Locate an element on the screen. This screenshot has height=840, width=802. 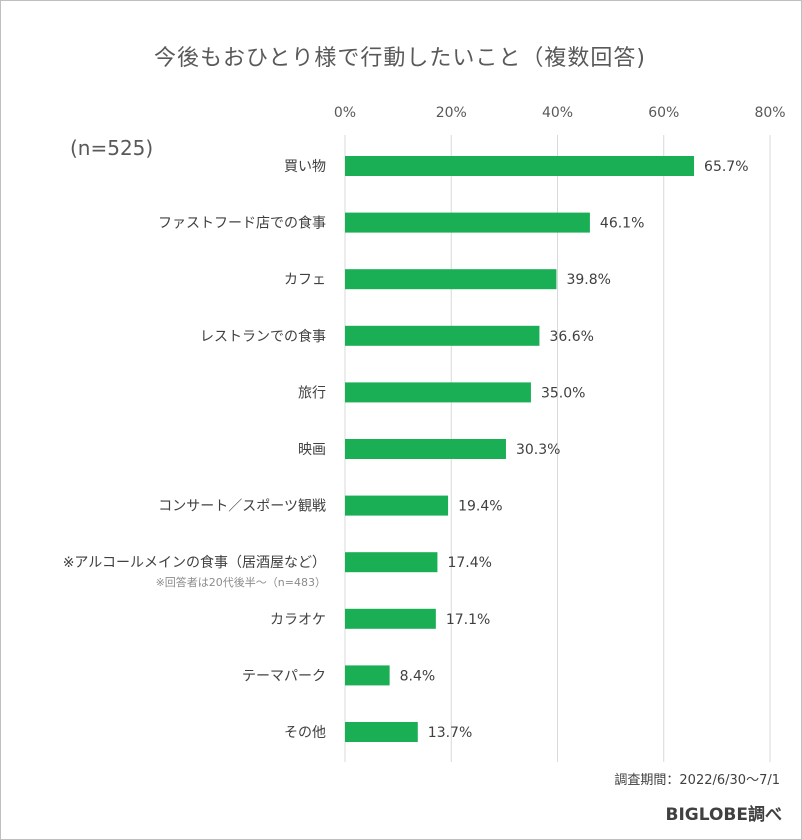
x-axis-ticks: 0% 20% 40% 60% 80% is located at coordinates (560, 113).